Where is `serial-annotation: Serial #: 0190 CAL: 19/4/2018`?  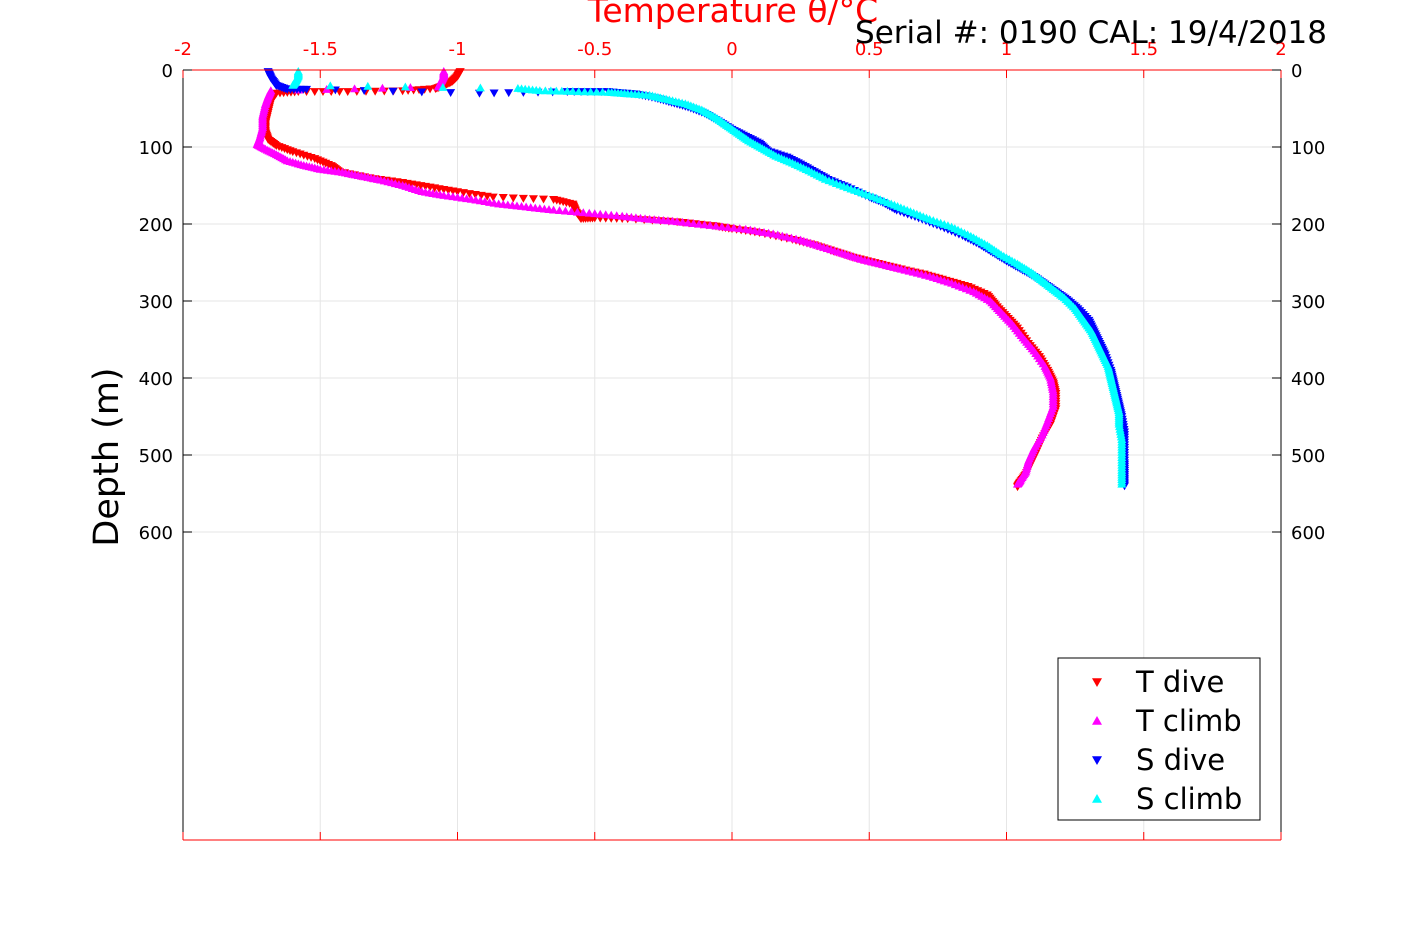
serial-annotation: Serial #: 0190 CAL: 19/4/2018 is located at coordinates (1091, 33).